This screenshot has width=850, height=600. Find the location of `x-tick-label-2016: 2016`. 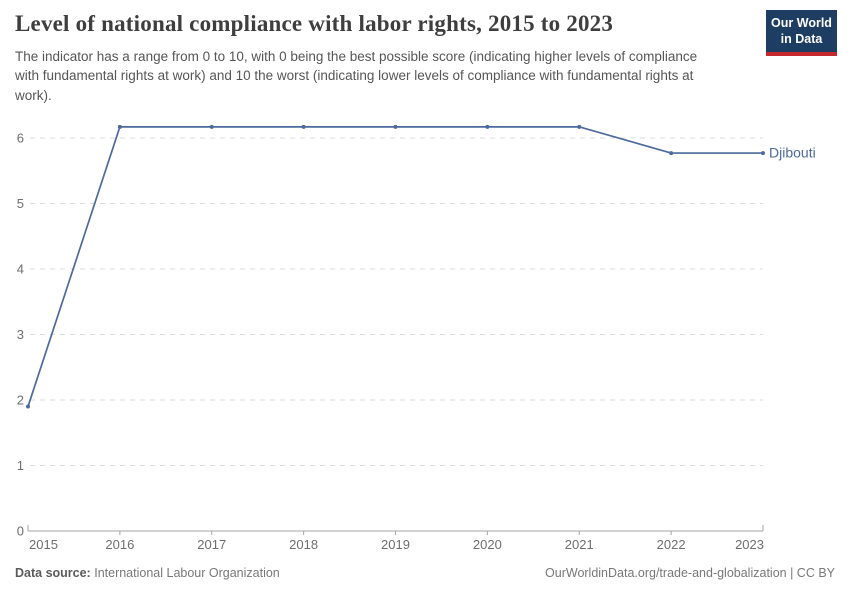

x-tick-label-2016: 2016 is located at coordinates (119, 544).